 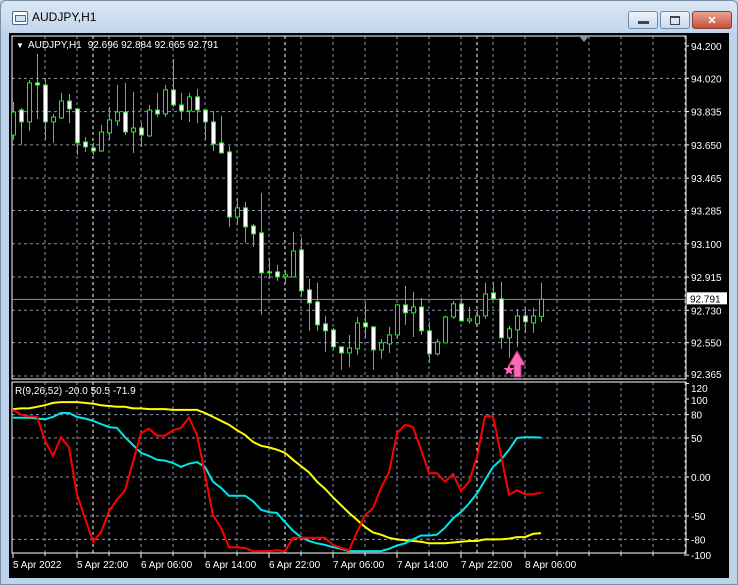 What do you see at coordinates (369, 17) in the screenshot?
I see `title-bar: AUDJPY,H1 ✕` at bounding box center [369, 17].